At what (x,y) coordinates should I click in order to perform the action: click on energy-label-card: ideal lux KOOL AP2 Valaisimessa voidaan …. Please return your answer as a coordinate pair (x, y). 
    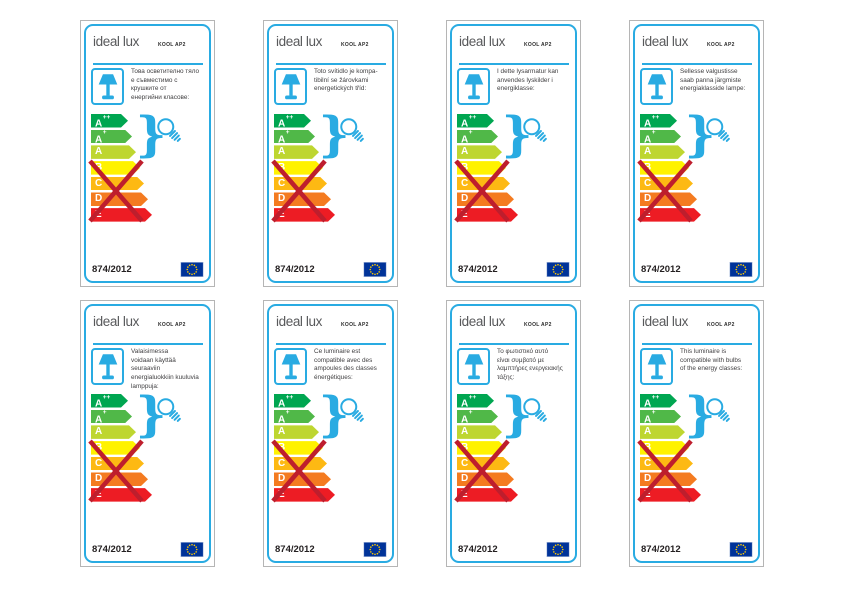
    Looking at the image, I should click on (147, 433).